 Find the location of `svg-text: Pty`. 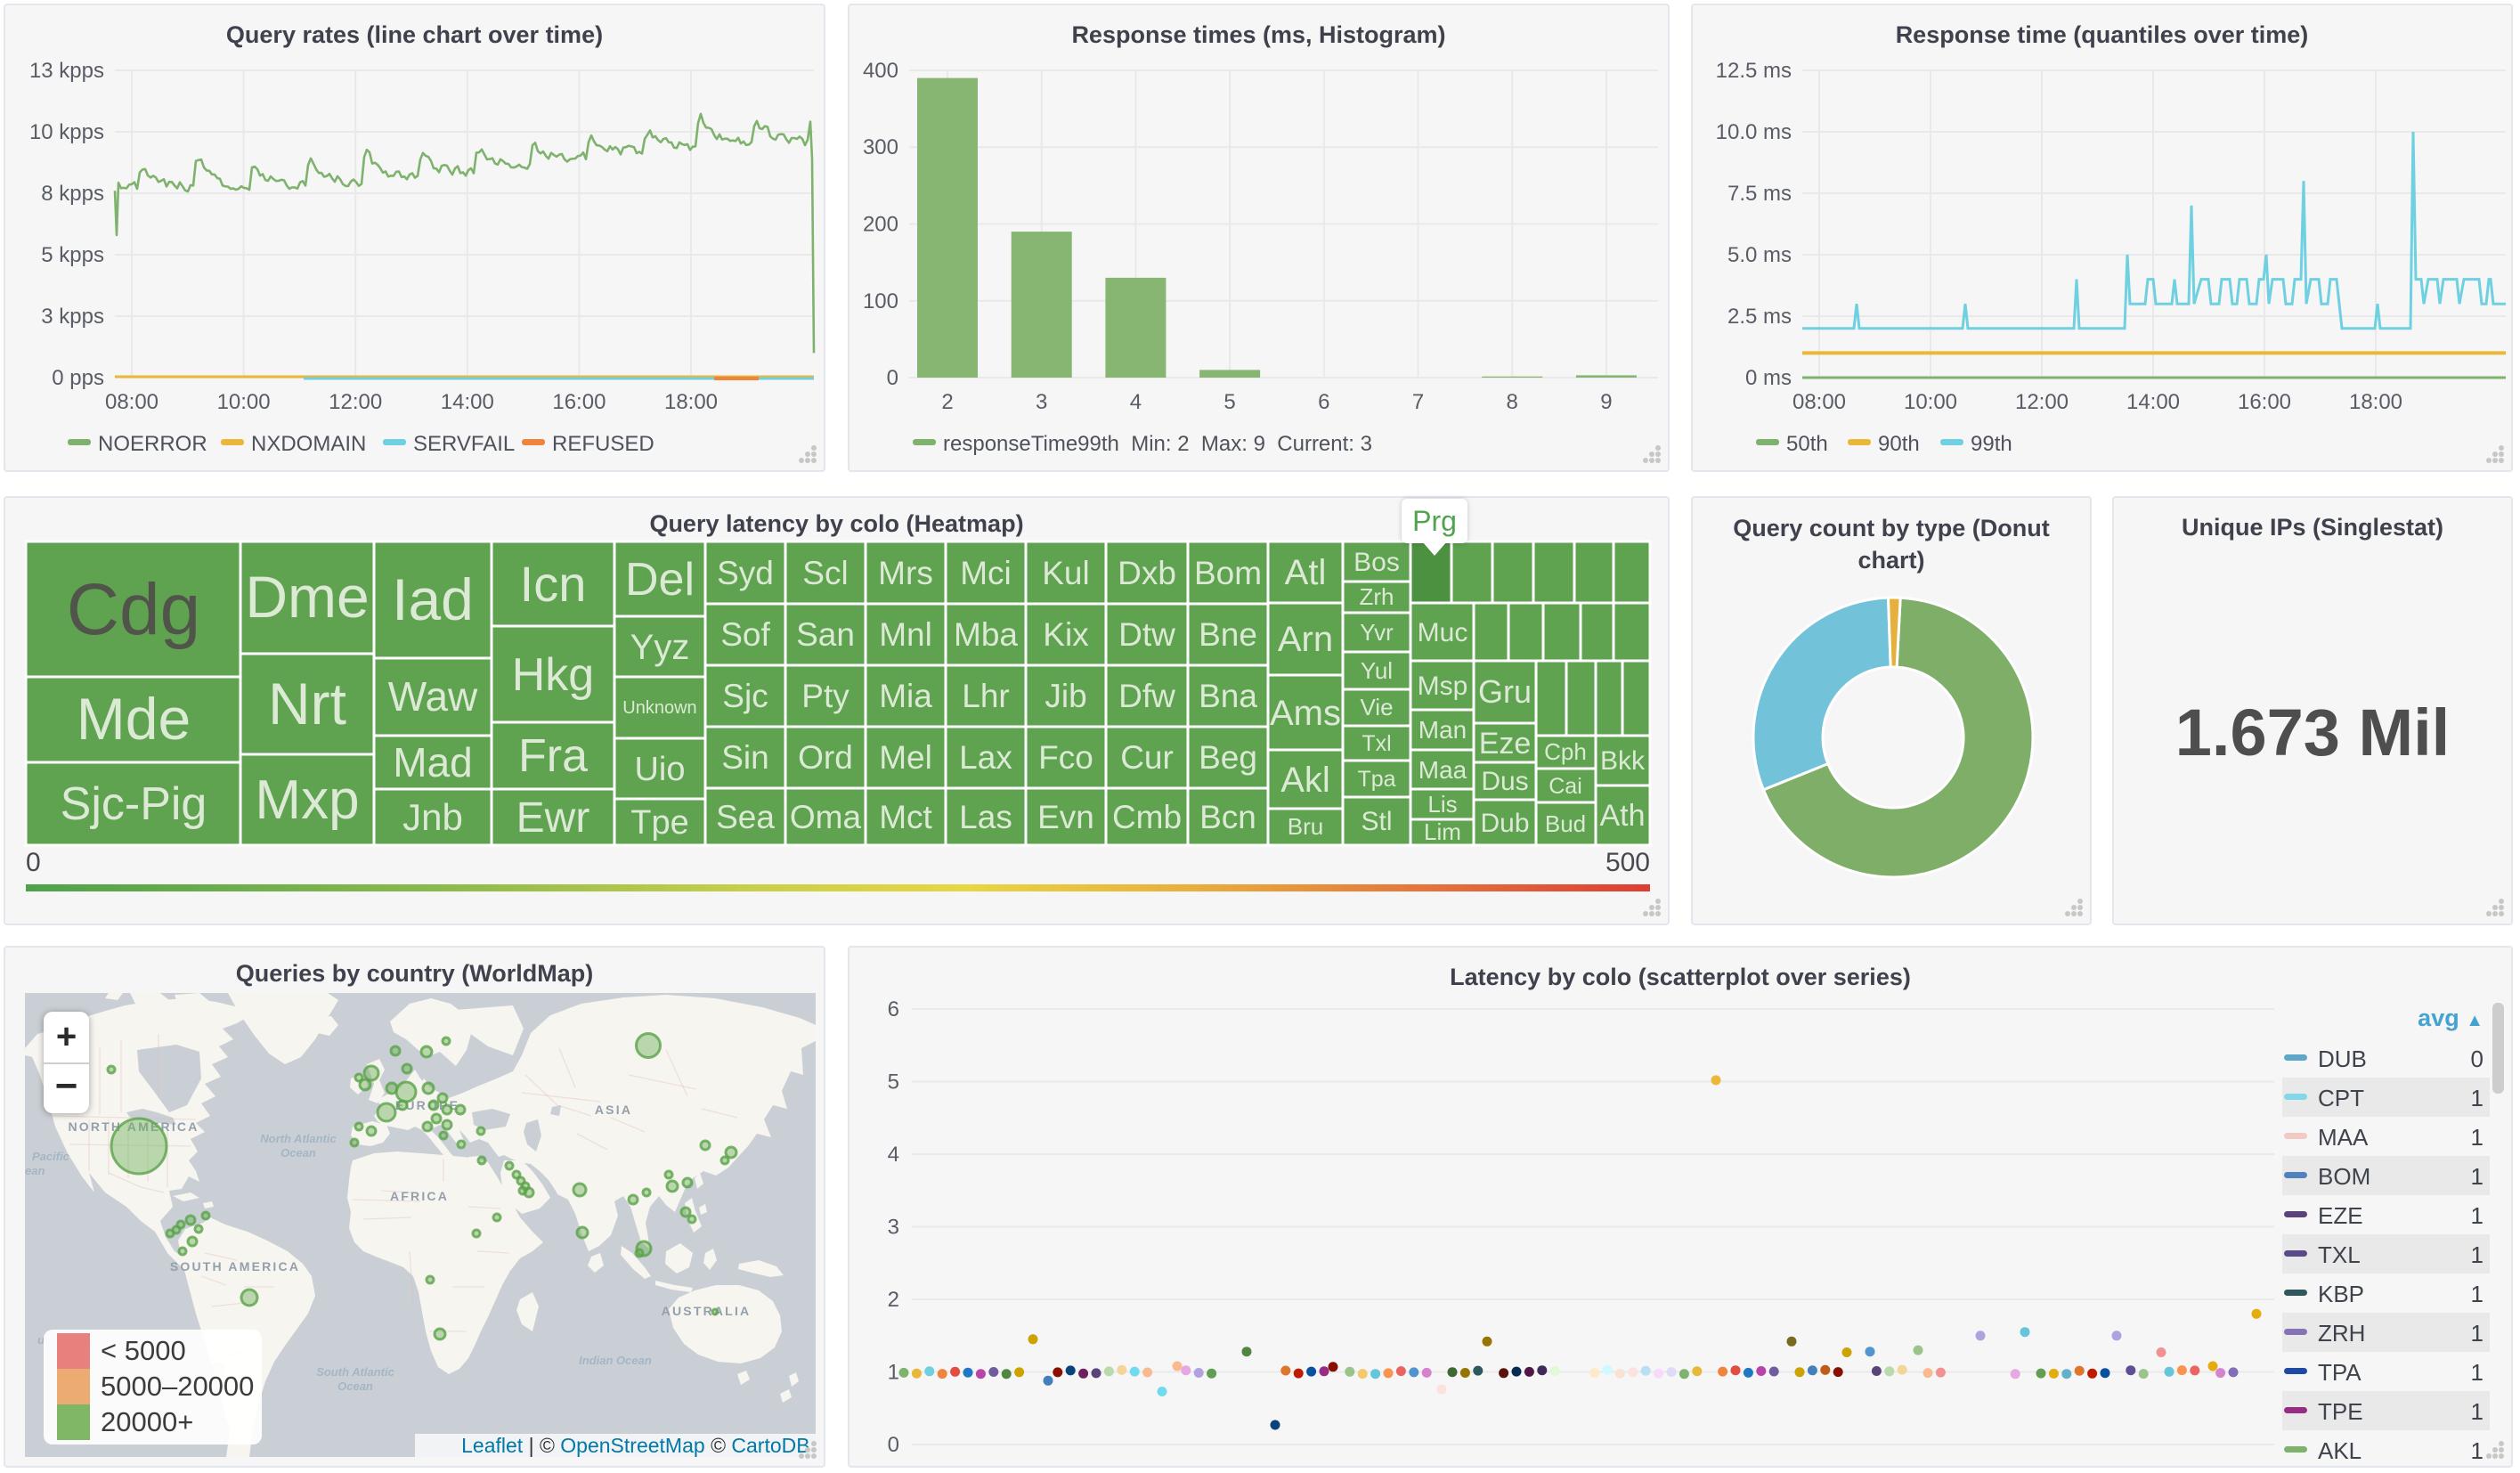

svg-text: Pty is located at coordinates (825, 696).